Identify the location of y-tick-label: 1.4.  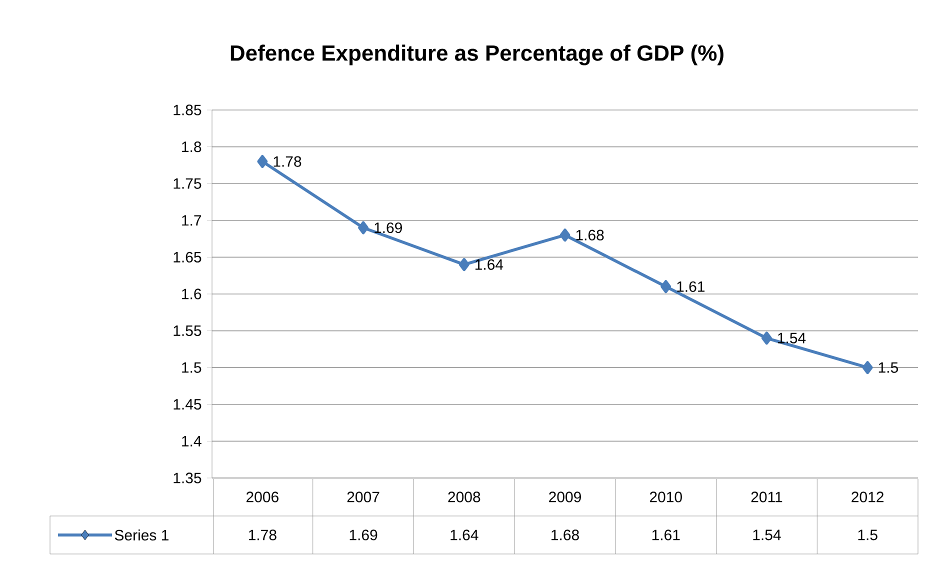
(192, 441).